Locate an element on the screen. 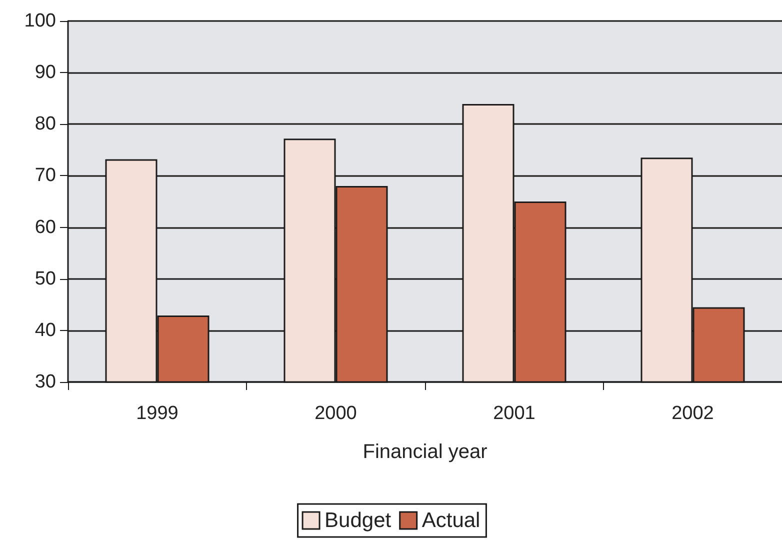  y-tick-label: 90 is located at coordinates (45, 73).